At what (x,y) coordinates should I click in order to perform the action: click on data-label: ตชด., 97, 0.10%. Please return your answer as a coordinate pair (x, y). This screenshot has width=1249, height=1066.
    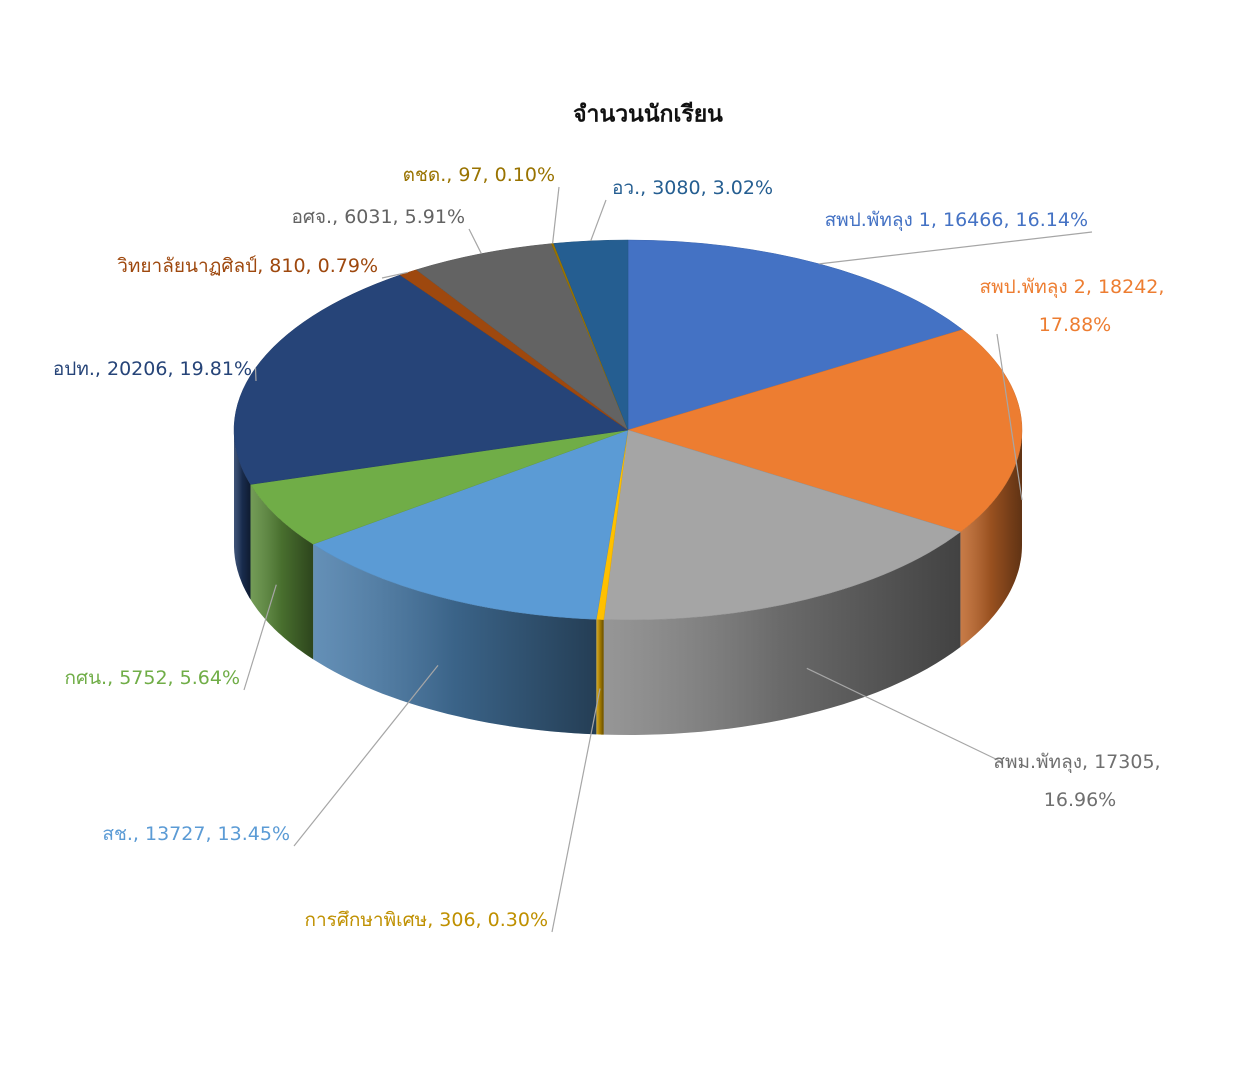
    Looking at the image, I should click on (479, 175).